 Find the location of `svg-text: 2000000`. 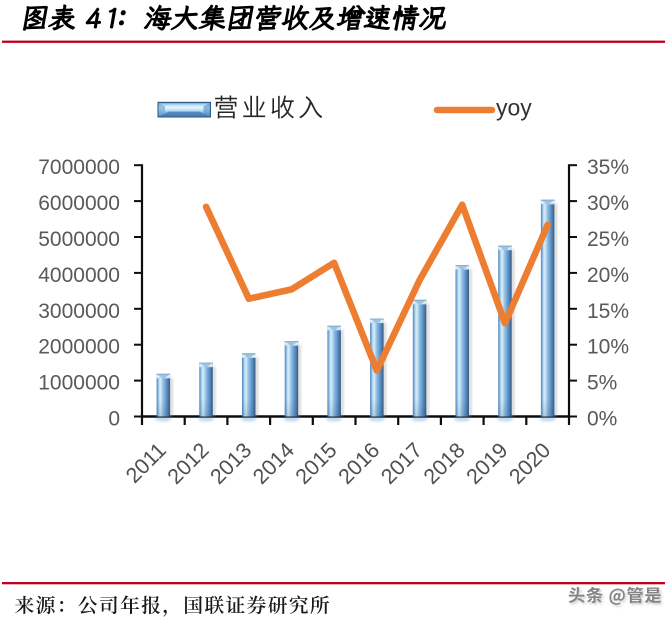

svg-text: 2000000 is located at coordinates (79, 347).